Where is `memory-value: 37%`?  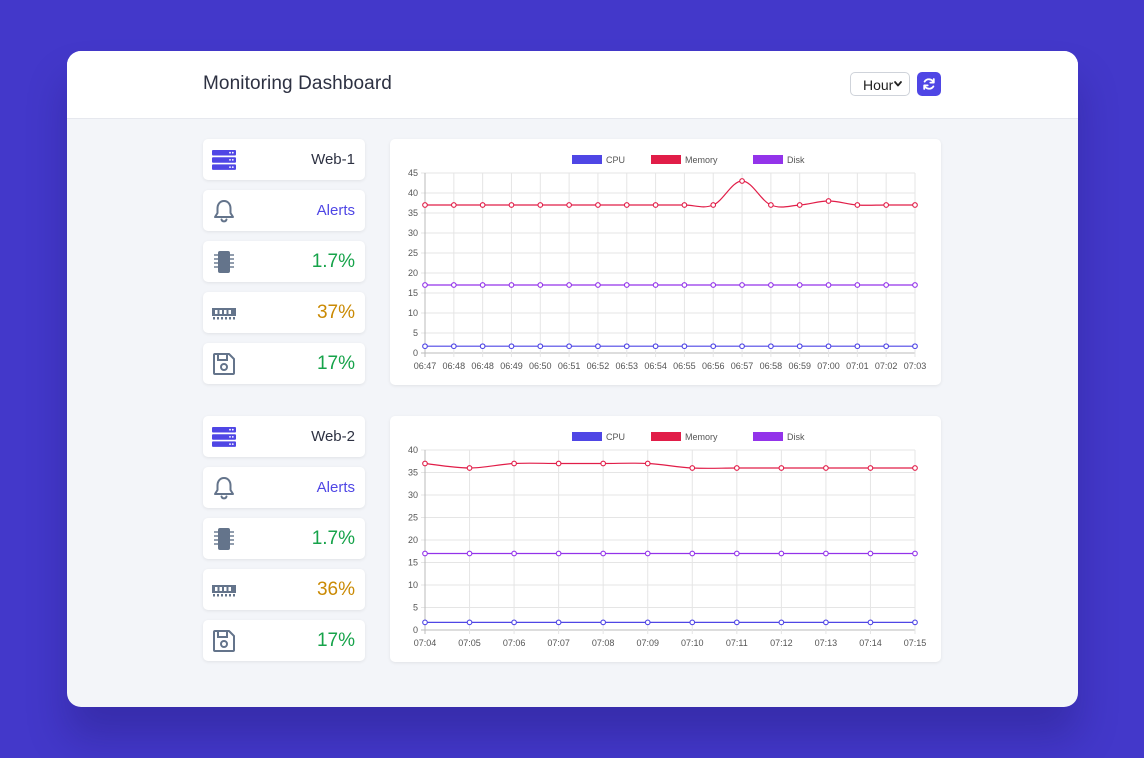
memory-value: 37% is located at coordinates (335, 312).